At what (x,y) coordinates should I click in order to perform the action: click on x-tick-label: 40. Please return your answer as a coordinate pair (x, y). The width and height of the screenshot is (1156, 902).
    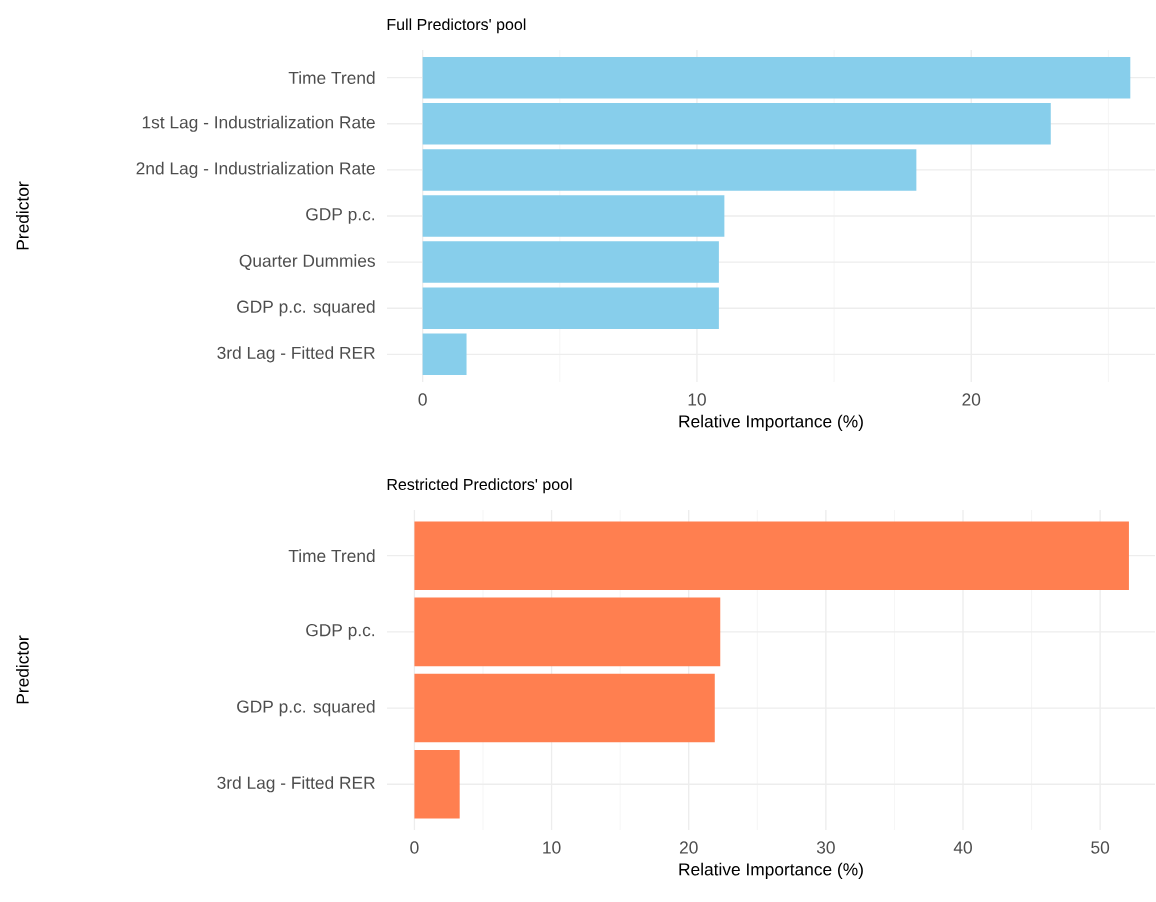
    Looking at the image, I should click on (962, 847).